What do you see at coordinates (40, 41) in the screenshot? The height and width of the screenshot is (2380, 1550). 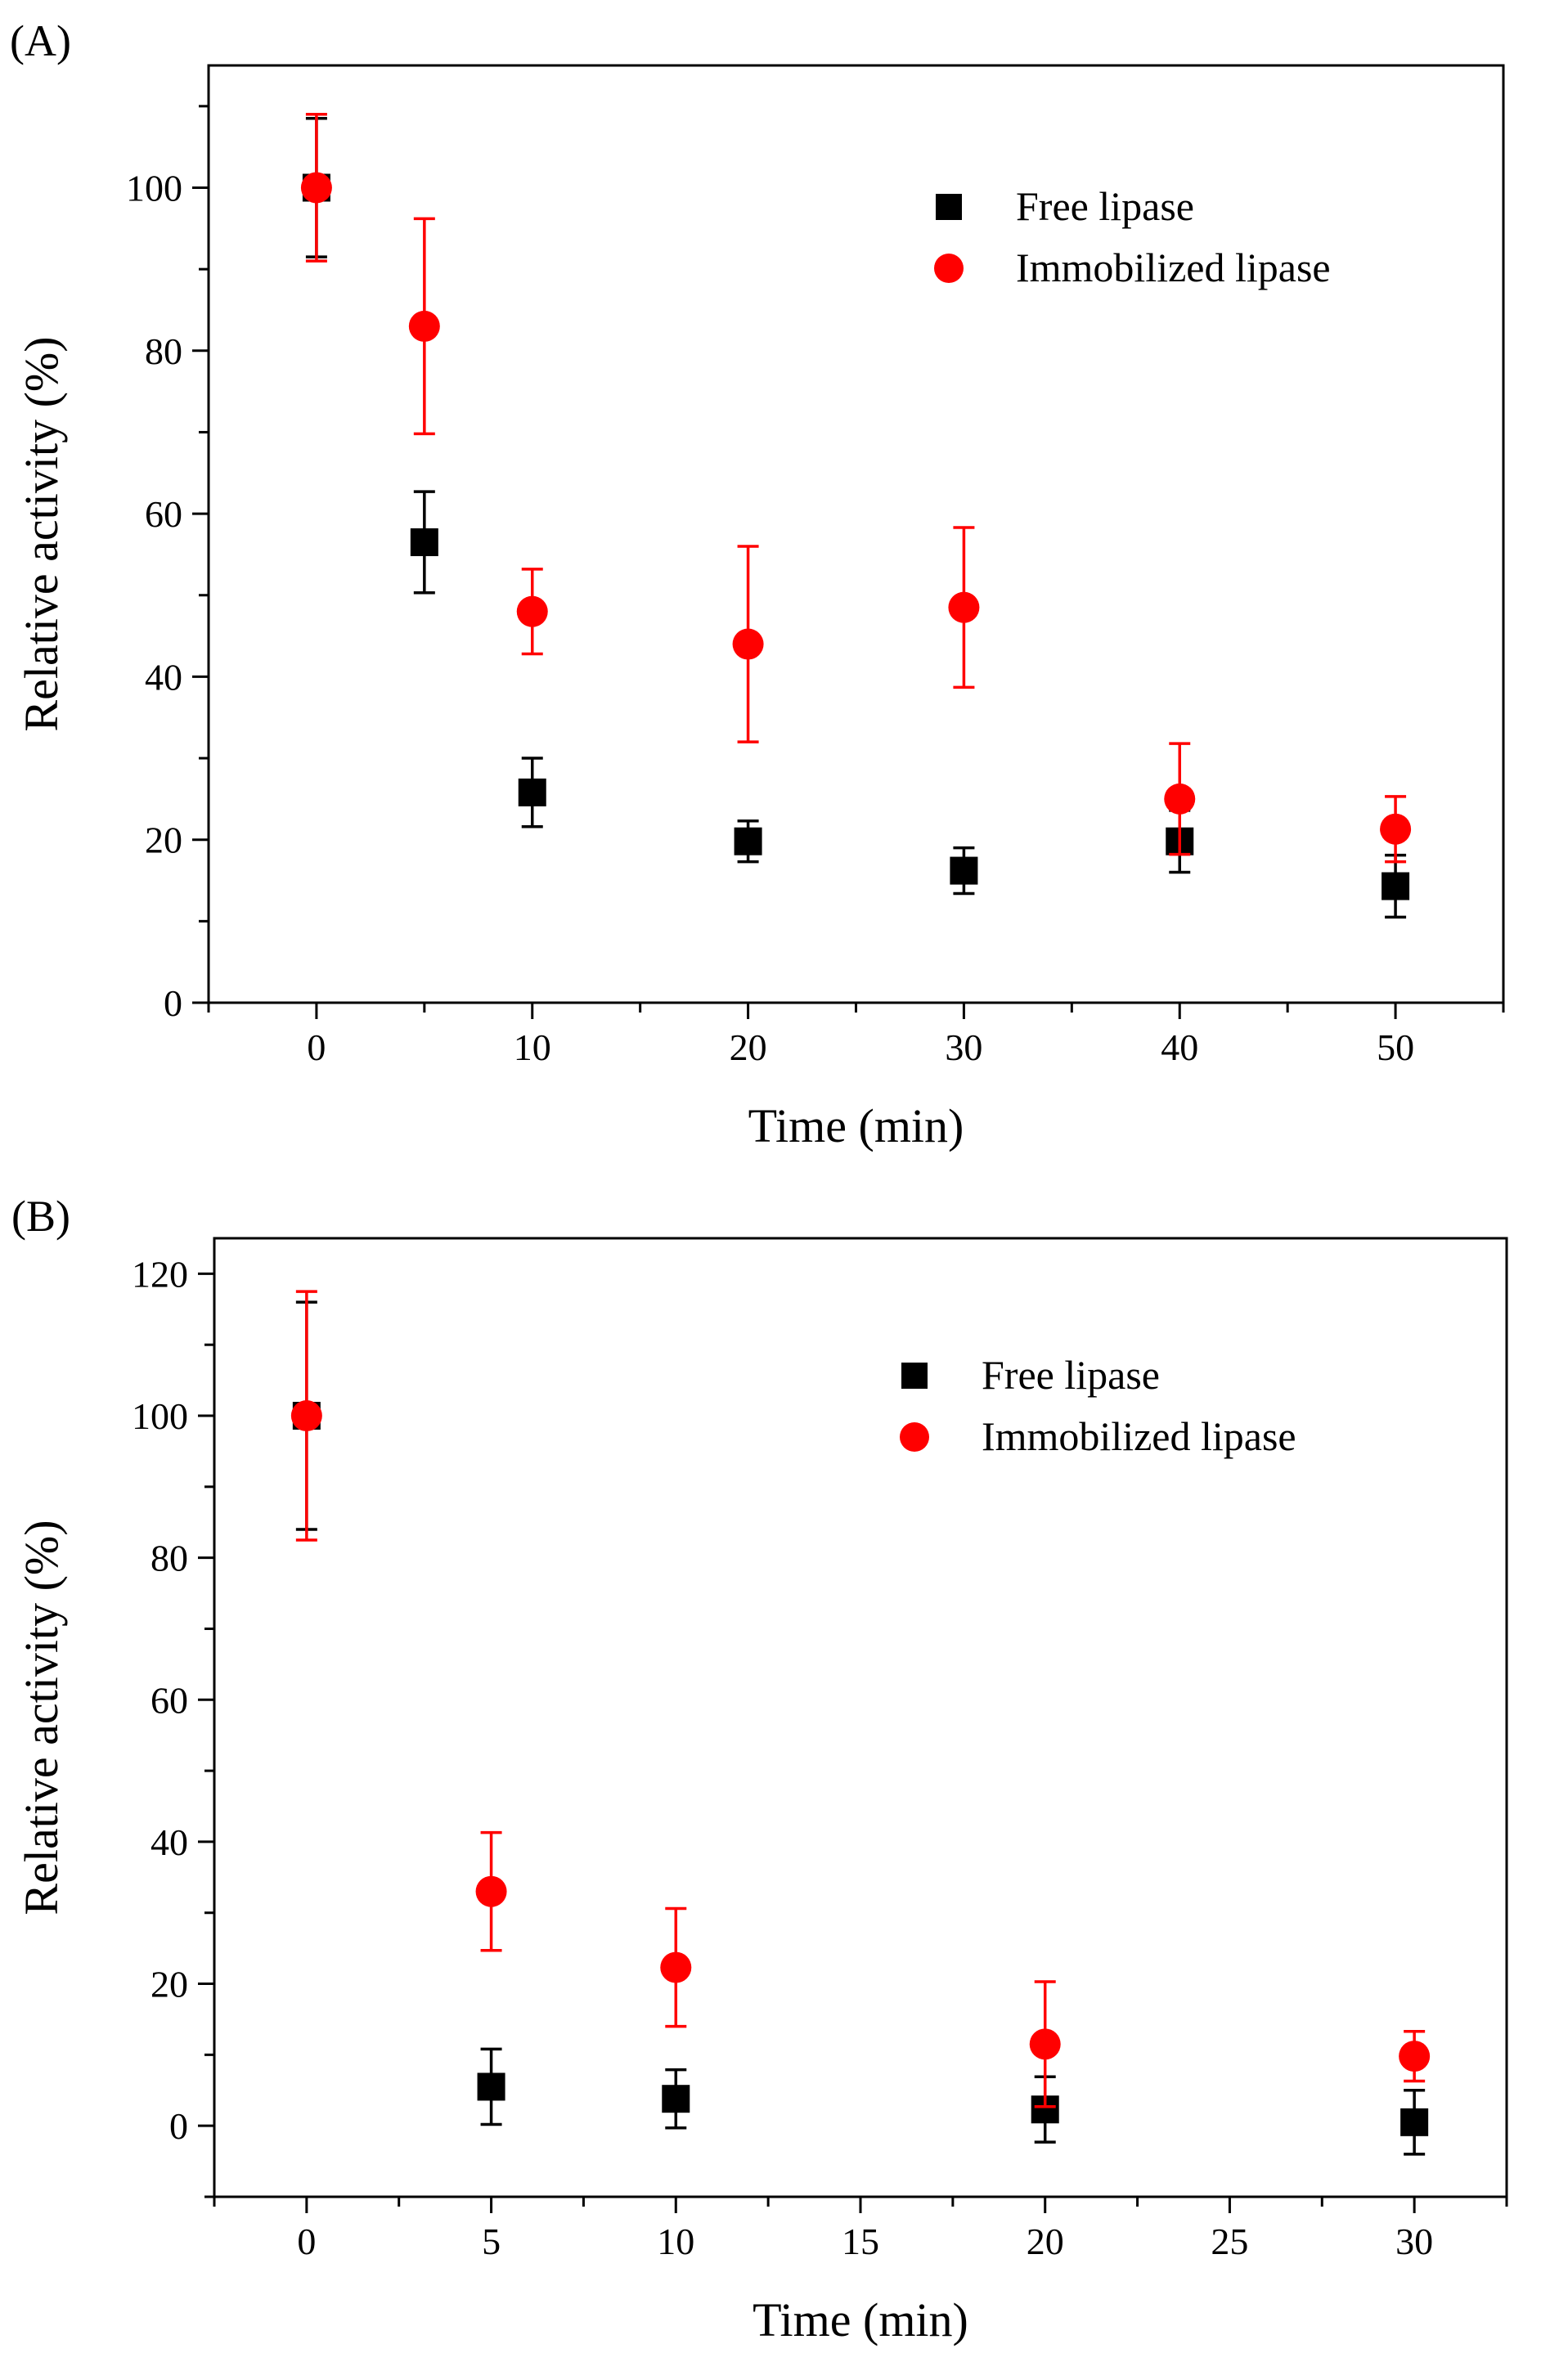 I see `panel-label: (A)` at bounding box center [40, 41].